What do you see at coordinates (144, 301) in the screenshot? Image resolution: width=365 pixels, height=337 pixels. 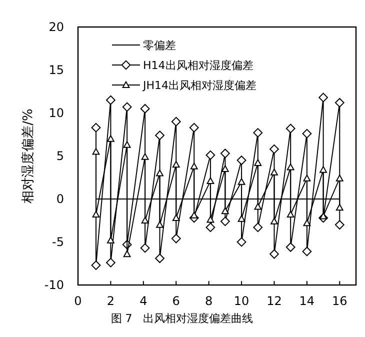 I see `x-tick-label: 4` at bounding box center [144, 301].